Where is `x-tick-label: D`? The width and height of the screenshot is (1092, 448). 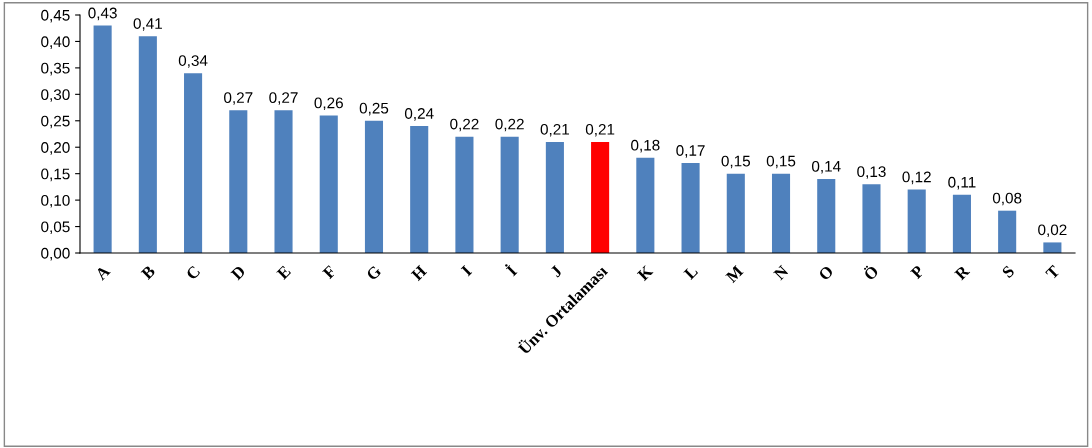 x-tick-label: D is located at coordinates (238, 273).